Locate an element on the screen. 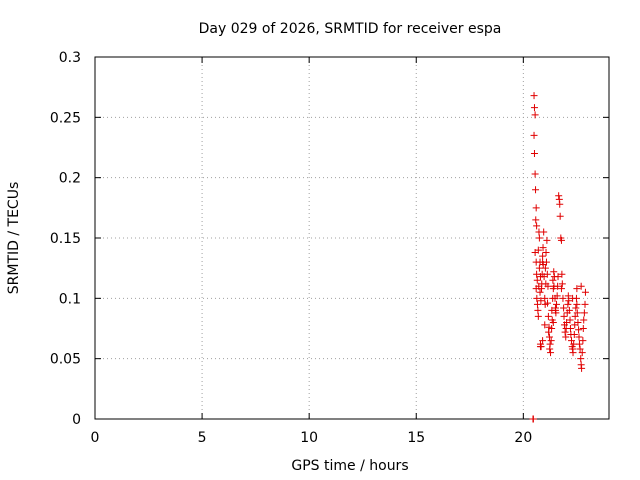 This screenshot has width=640, height=480. y-tick-label: 0.3 is located at coordinates (70, 58).